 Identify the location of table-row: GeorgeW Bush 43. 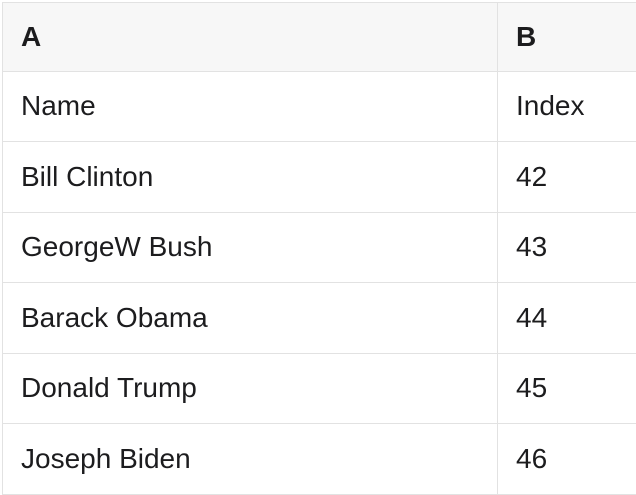
(319, 247).